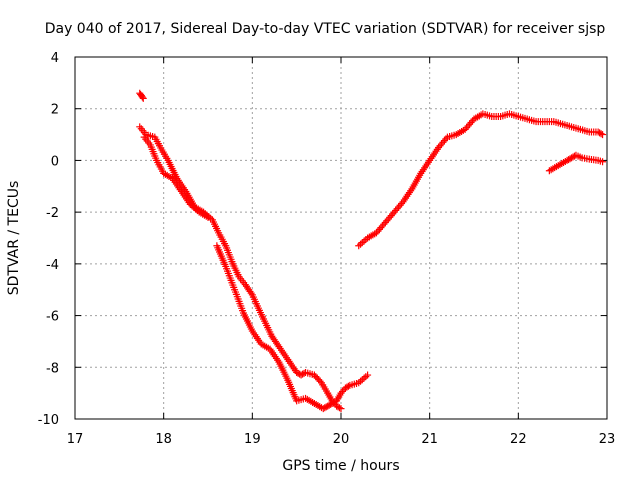 This screenshot has height=480, width=640. Describe the element at coordinates (341, 439) in the screenshot. I see `x-tick-label: 20` at that location.